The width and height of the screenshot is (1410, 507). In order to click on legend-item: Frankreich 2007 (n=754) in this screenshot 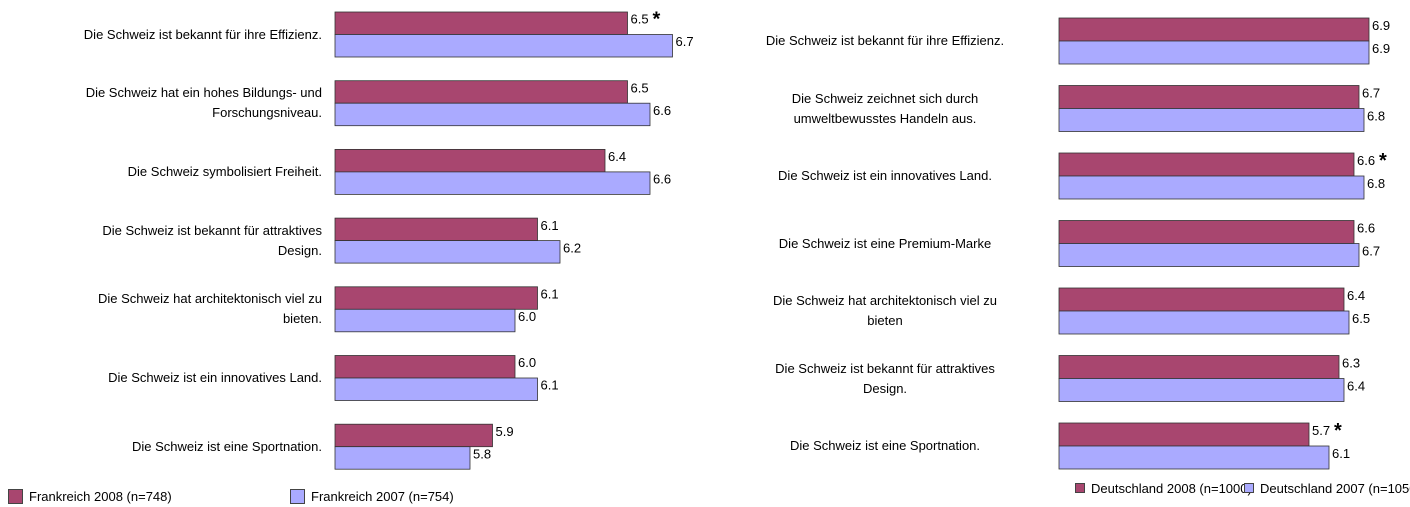, I will do `click(372, 496)`.